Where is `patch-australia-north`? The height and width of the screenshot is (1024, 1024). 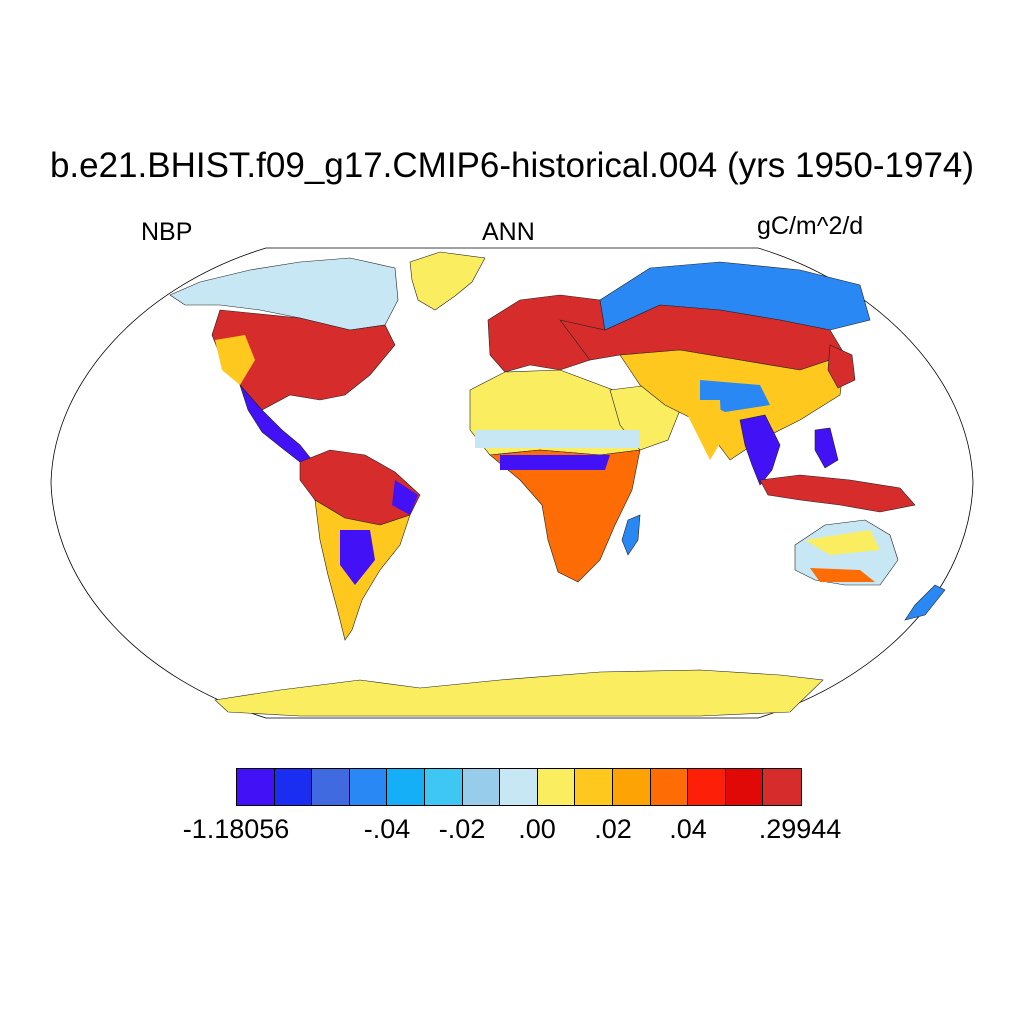
patch-australia-north is located at coordinates (842, 542).